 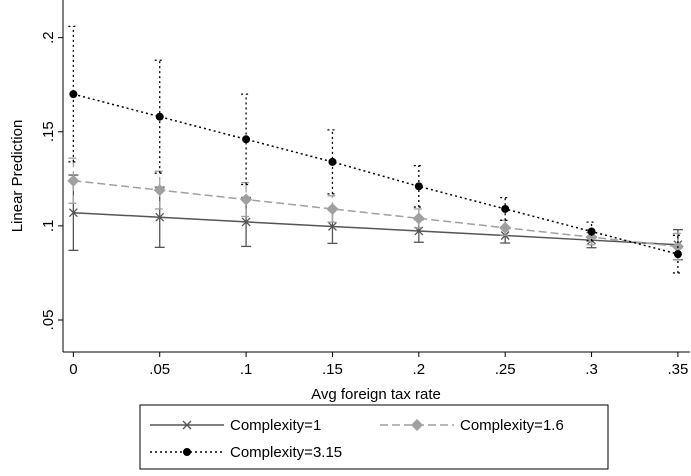 I want to click on legend-label: Complexity=3.15, so click(x=286, y=452).